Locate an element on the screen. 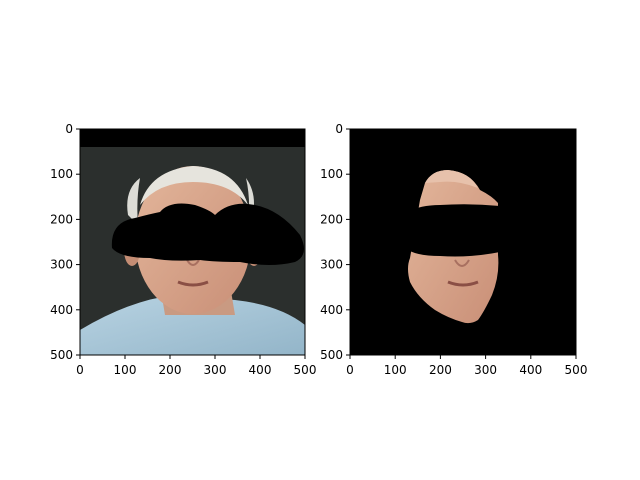 This screenshot has height=480, width=640. right-xtick-label: 300 is located at coordinates (485, 370).